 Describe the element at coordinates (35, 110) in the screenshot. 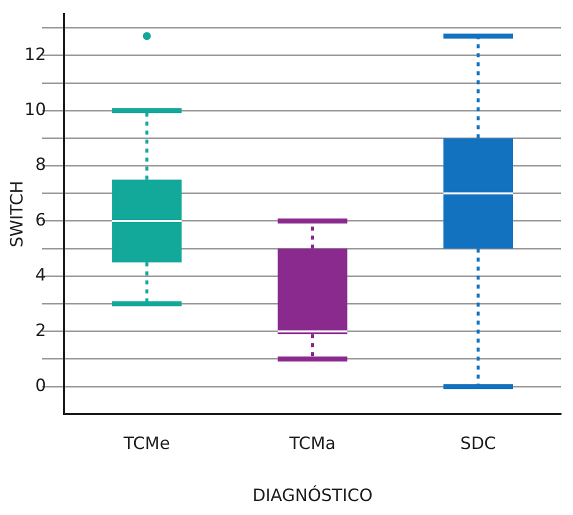

I see `y-tick-label: 10` at that location.